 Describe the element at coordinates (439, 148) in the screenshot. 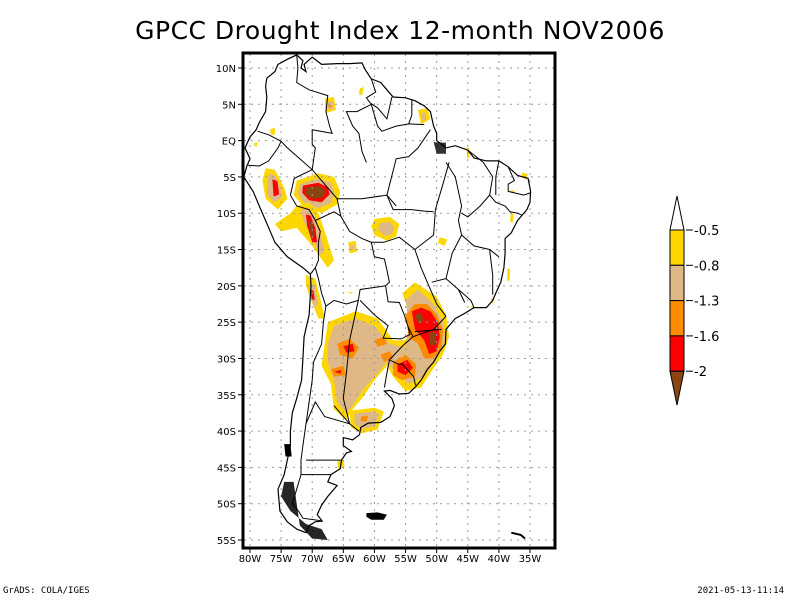

I see `marajo-island` at that location.